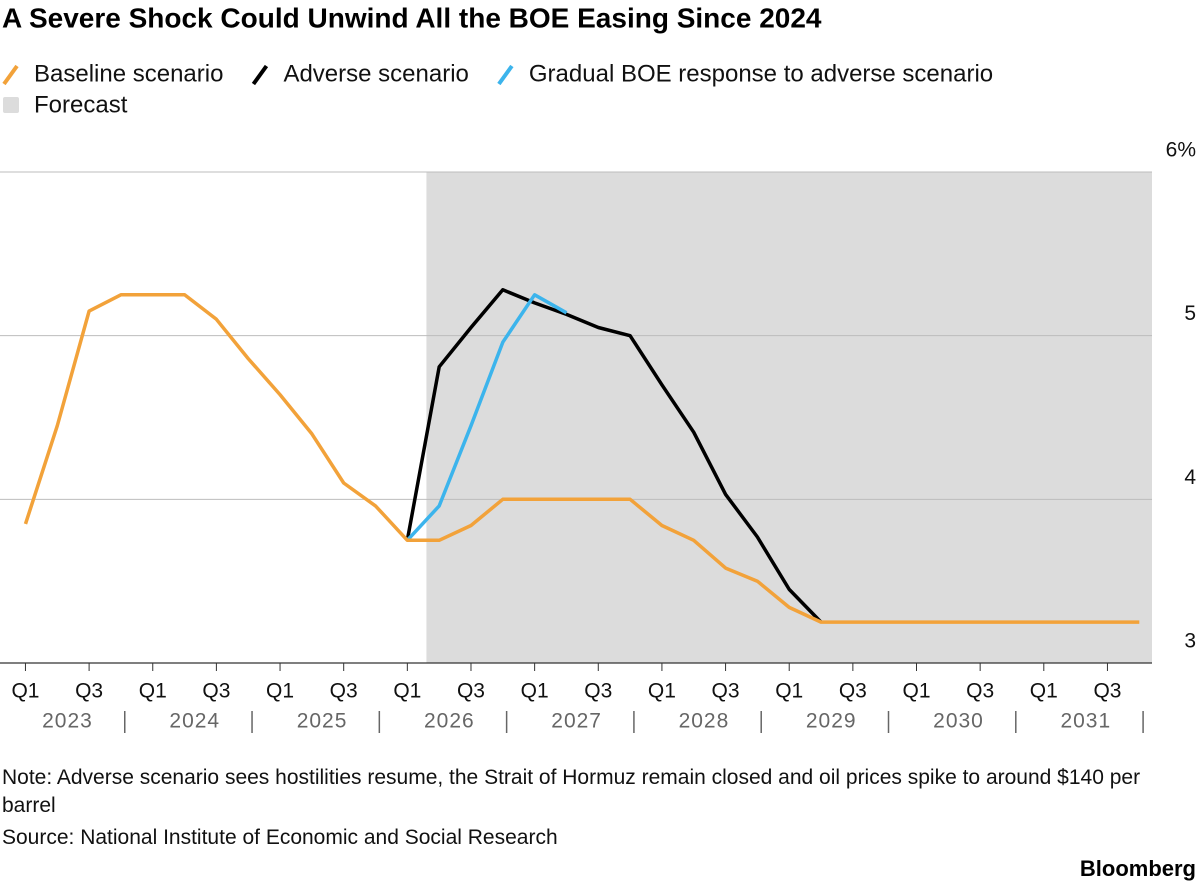  Describe the element at coordinates (1190, 313) in the screenshot. I see `y-tick-label: 5` at that location.